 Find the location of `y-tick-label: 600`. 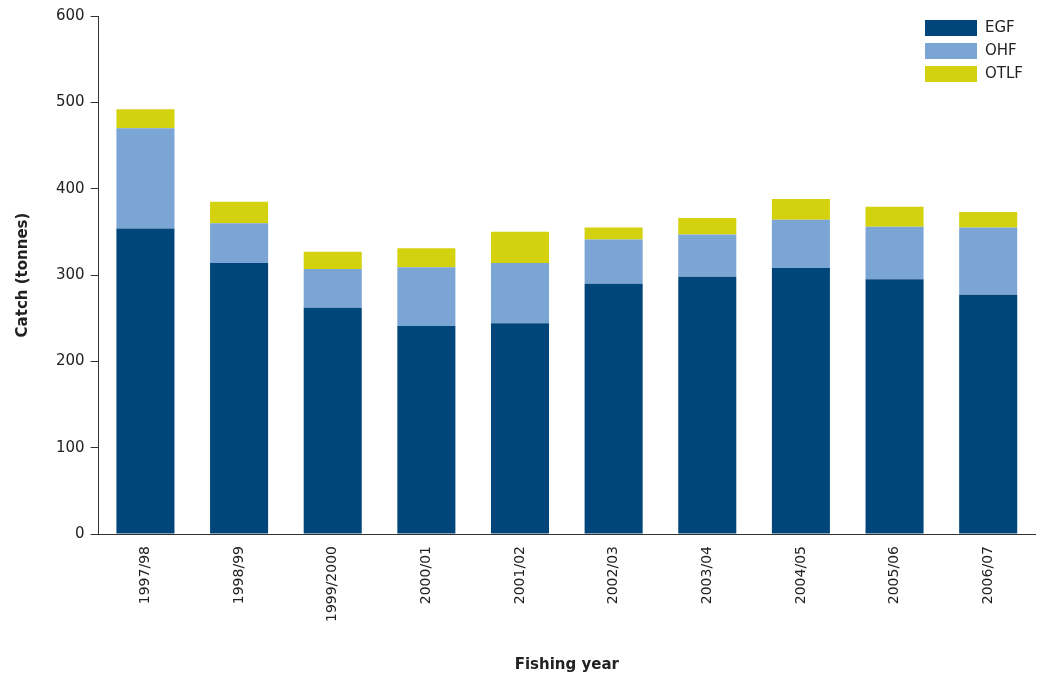

y-tick-label: 600 is located at coordinates (70, 14).